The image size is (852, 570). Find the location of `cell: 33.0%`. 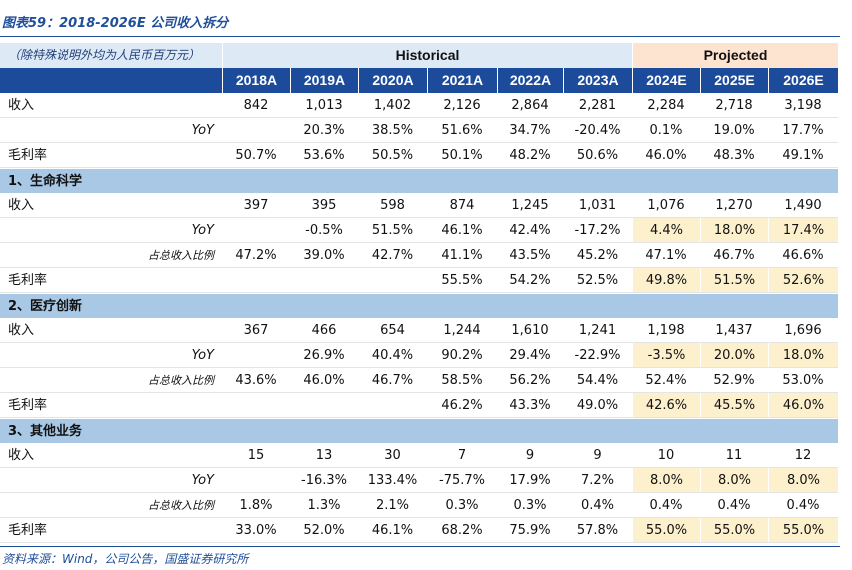

cell: 33.0% is located at coordinates (256, 530).